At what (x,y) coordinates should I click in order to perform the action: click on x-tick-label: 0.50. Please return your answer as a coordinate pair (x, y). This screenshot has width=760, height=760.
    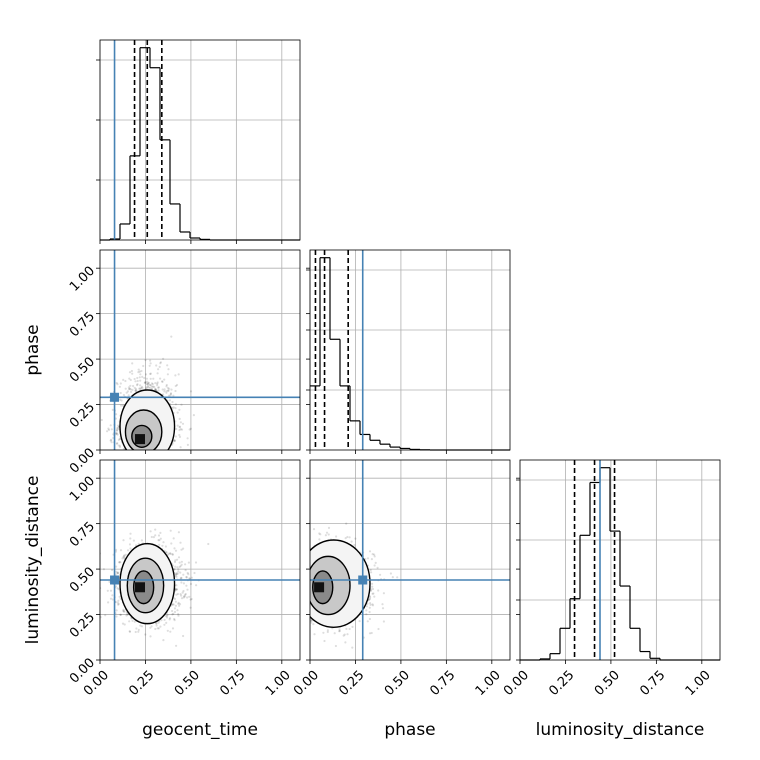
    Looking at the image, I should click on (397, 683).